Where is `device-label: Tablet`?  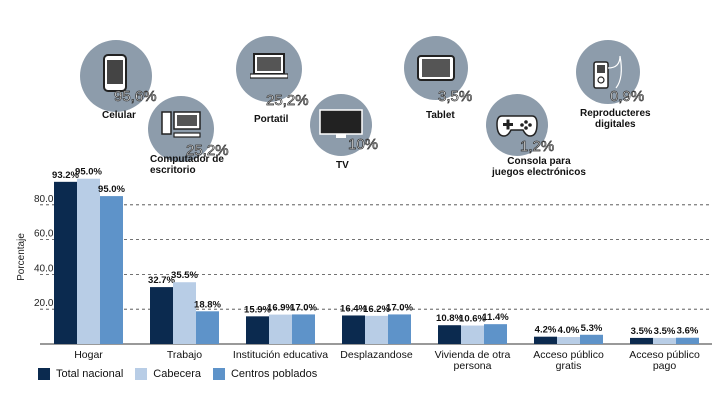 device-label: Tablet is located at coordinates (440, 115).